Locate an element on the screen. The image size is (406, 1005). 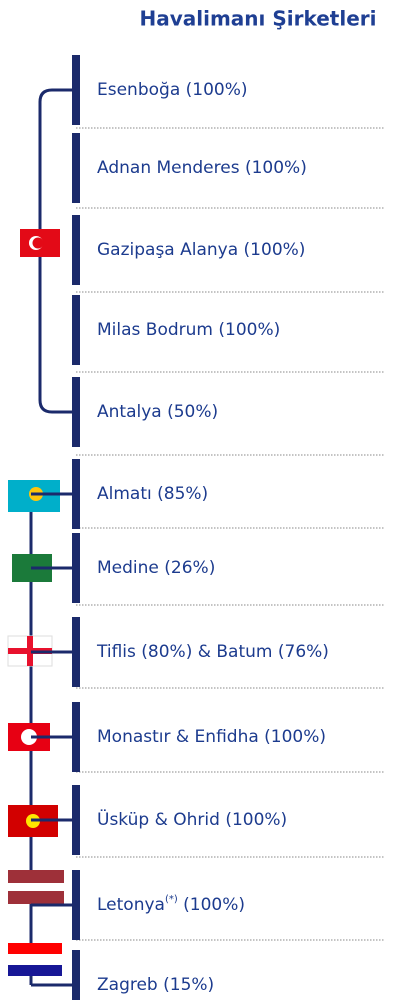
item-label: Monastır & Enfidha (100%) is located at coordinates (211, 737).